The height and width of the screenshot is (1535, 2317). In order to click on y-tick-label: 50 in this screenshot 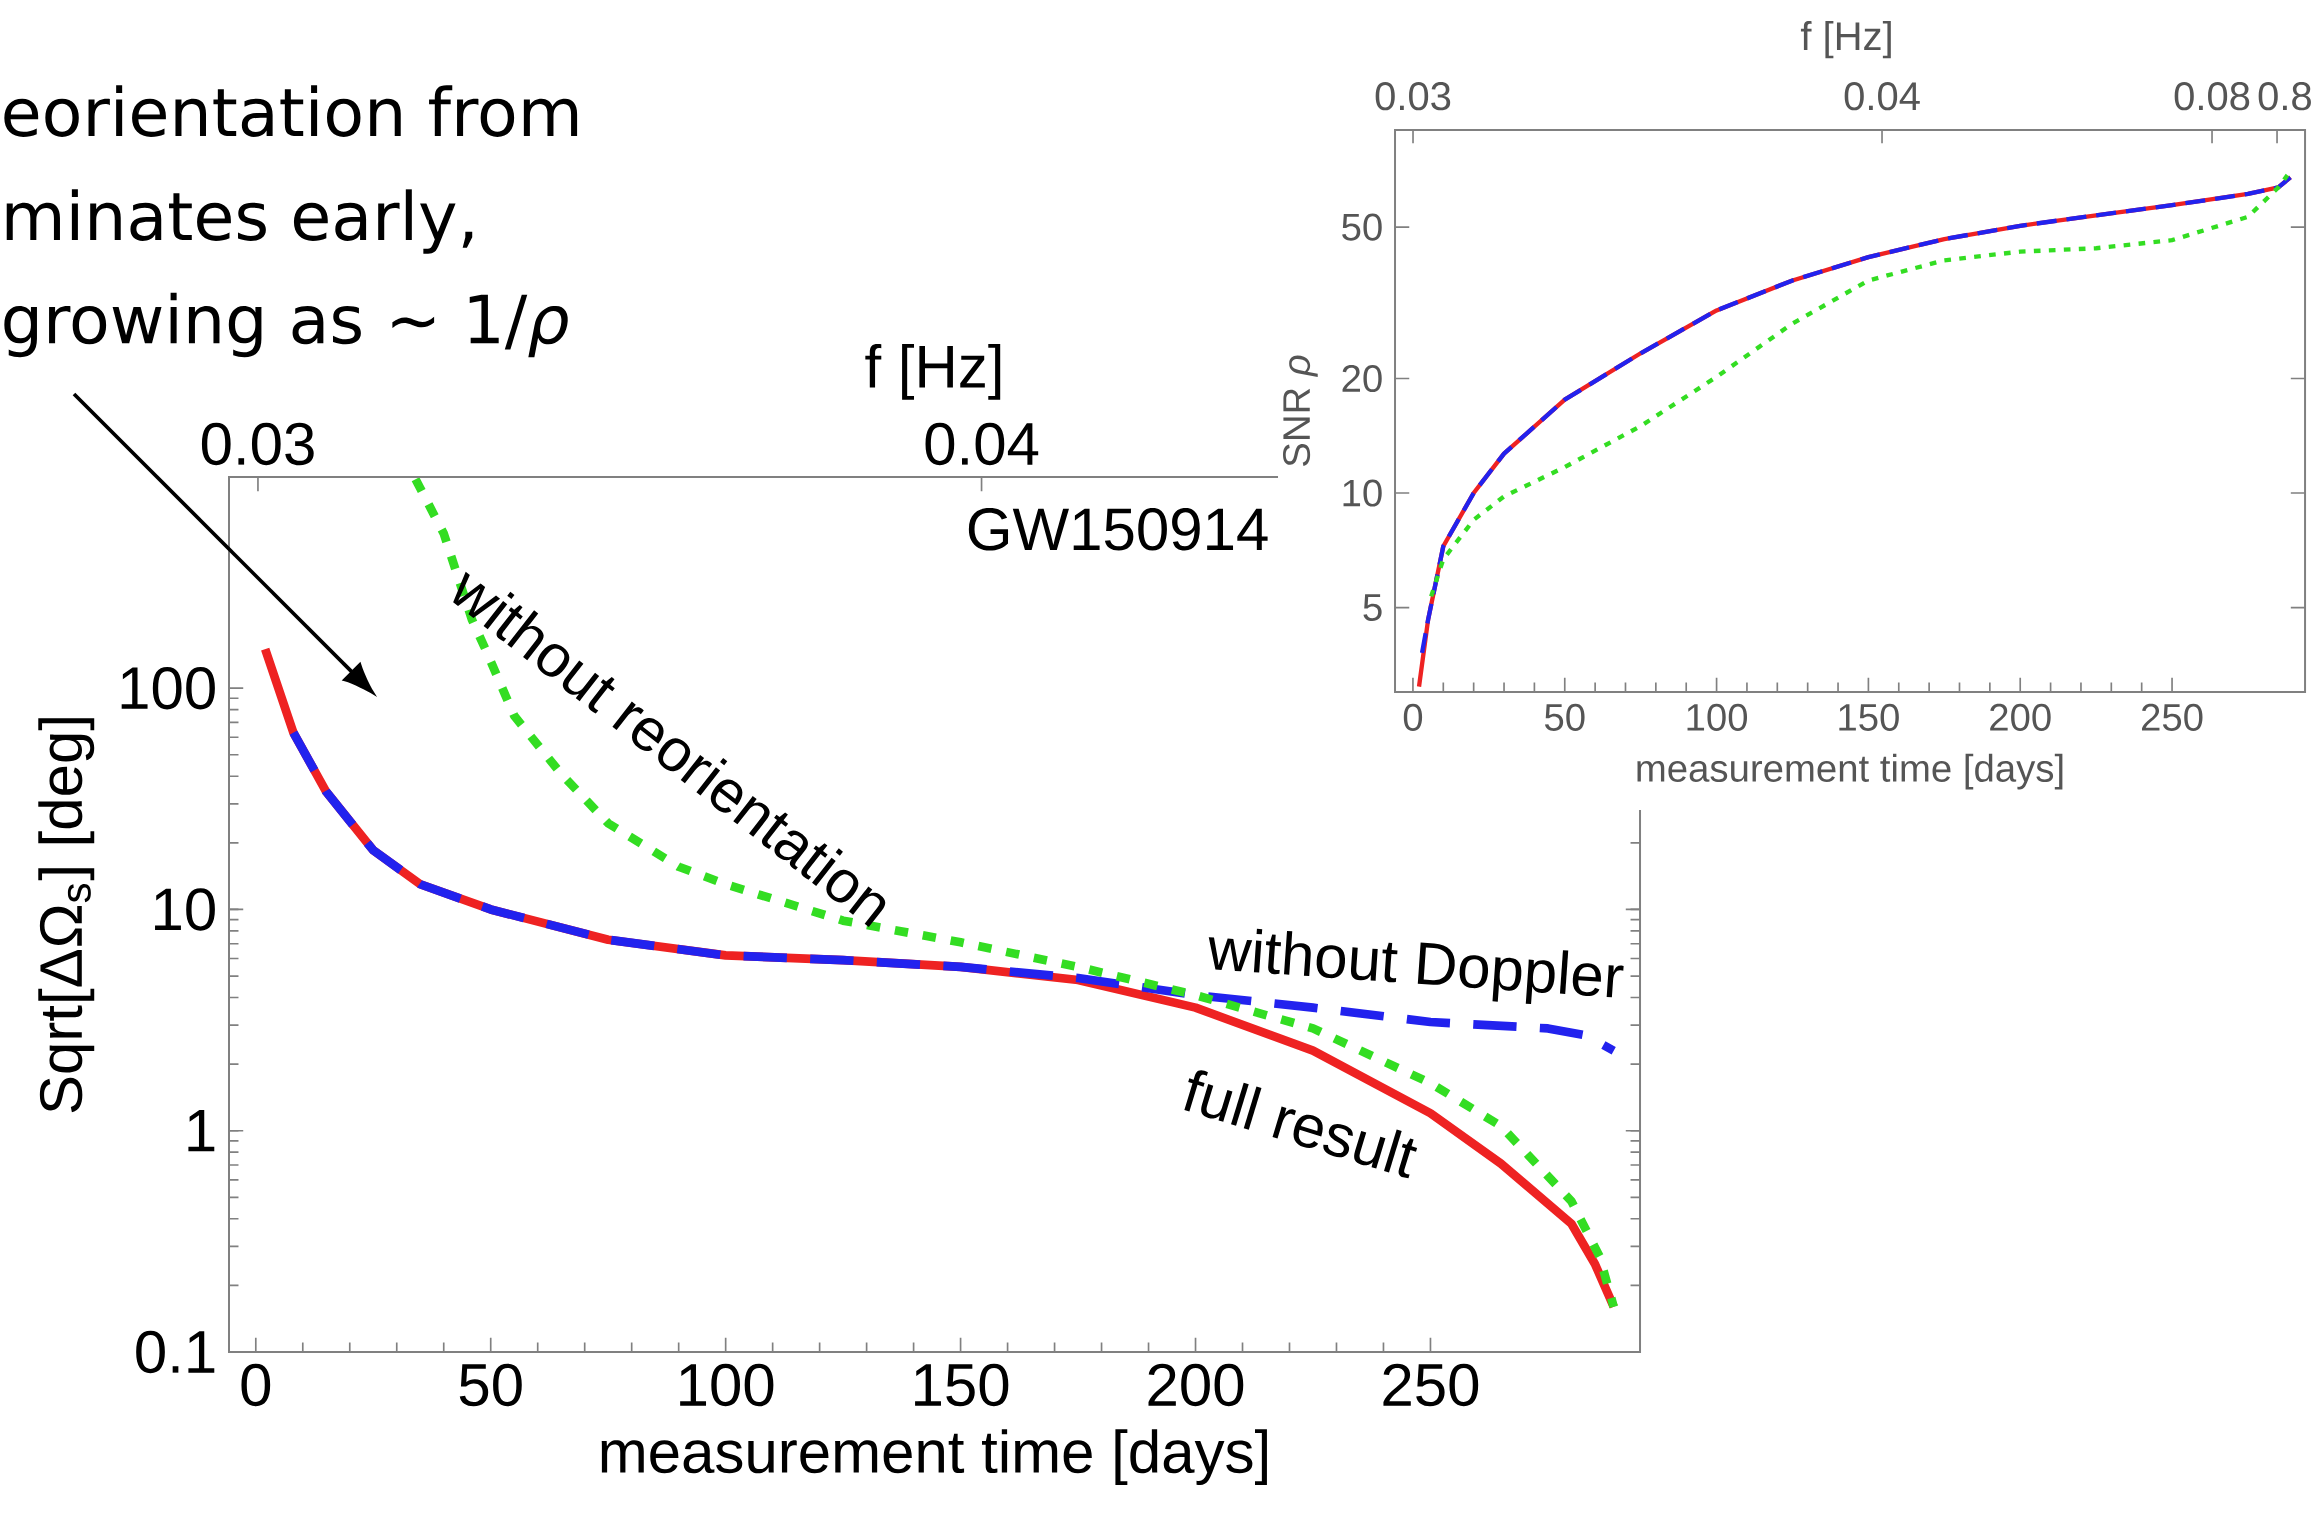, I will do `click(1362, 227)`.